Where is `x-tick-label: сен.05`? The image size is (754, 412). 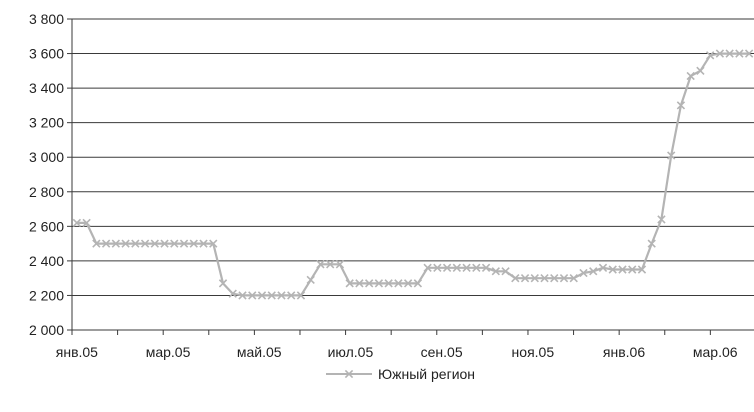 x-tick-label: сен.05 is located at coordinates (442, 352).